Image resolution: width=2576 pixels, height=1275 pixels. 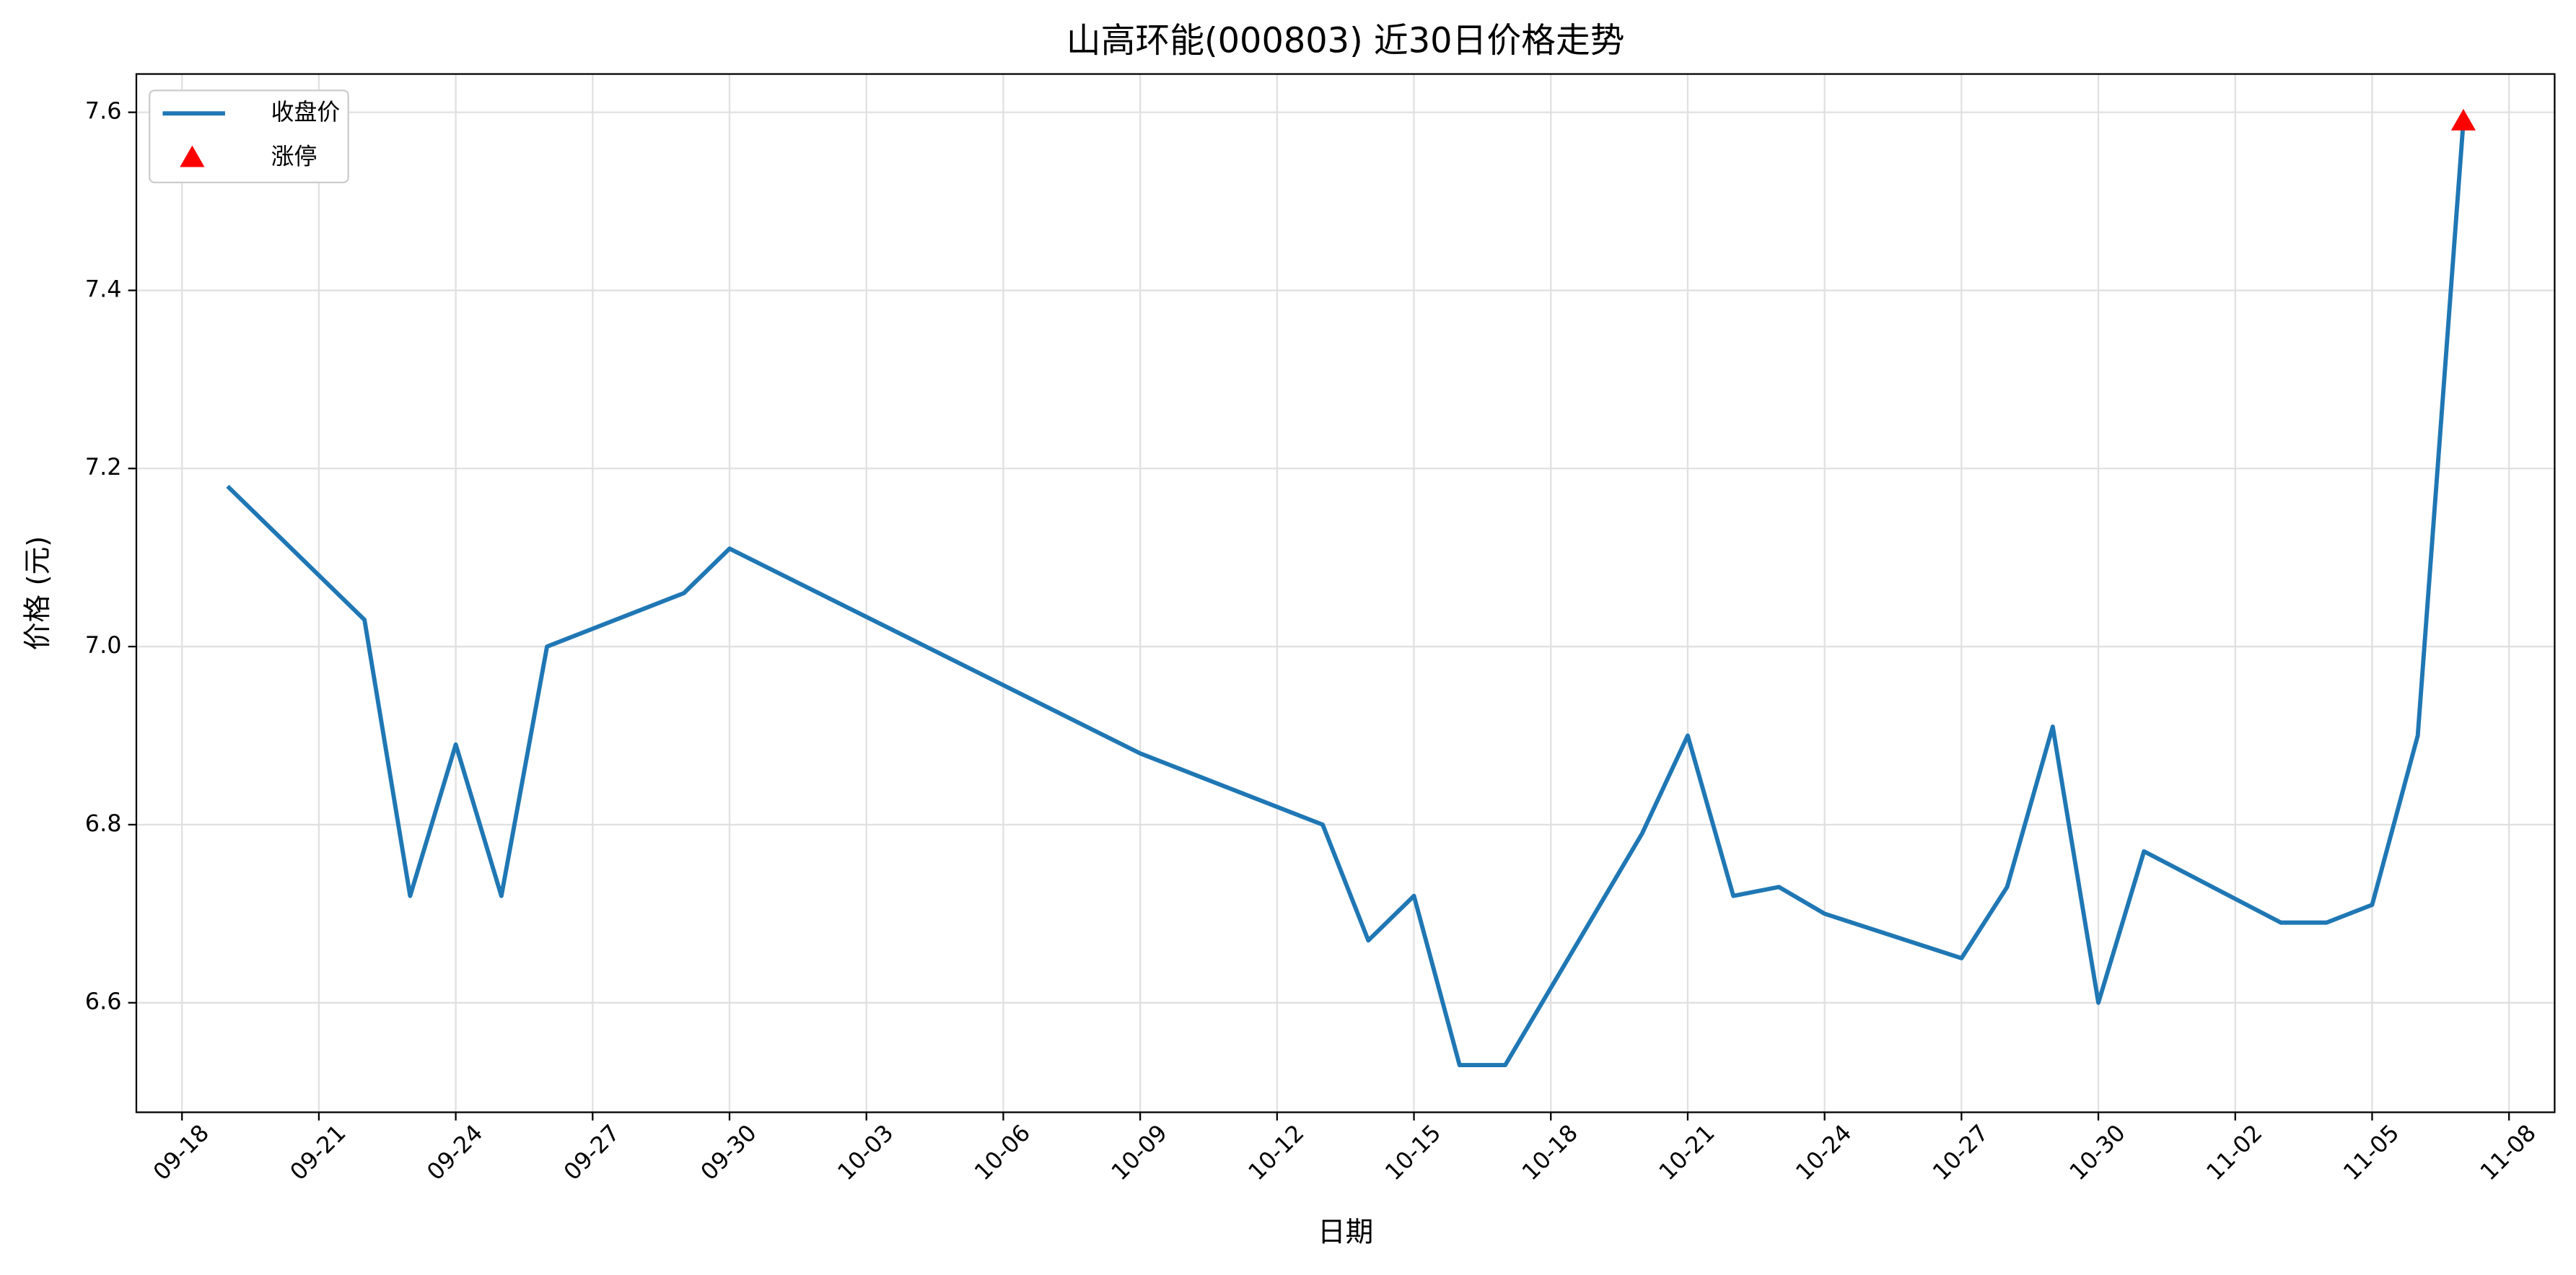 I want to click on legend-label: 涨停, so click(x=294, y=157).